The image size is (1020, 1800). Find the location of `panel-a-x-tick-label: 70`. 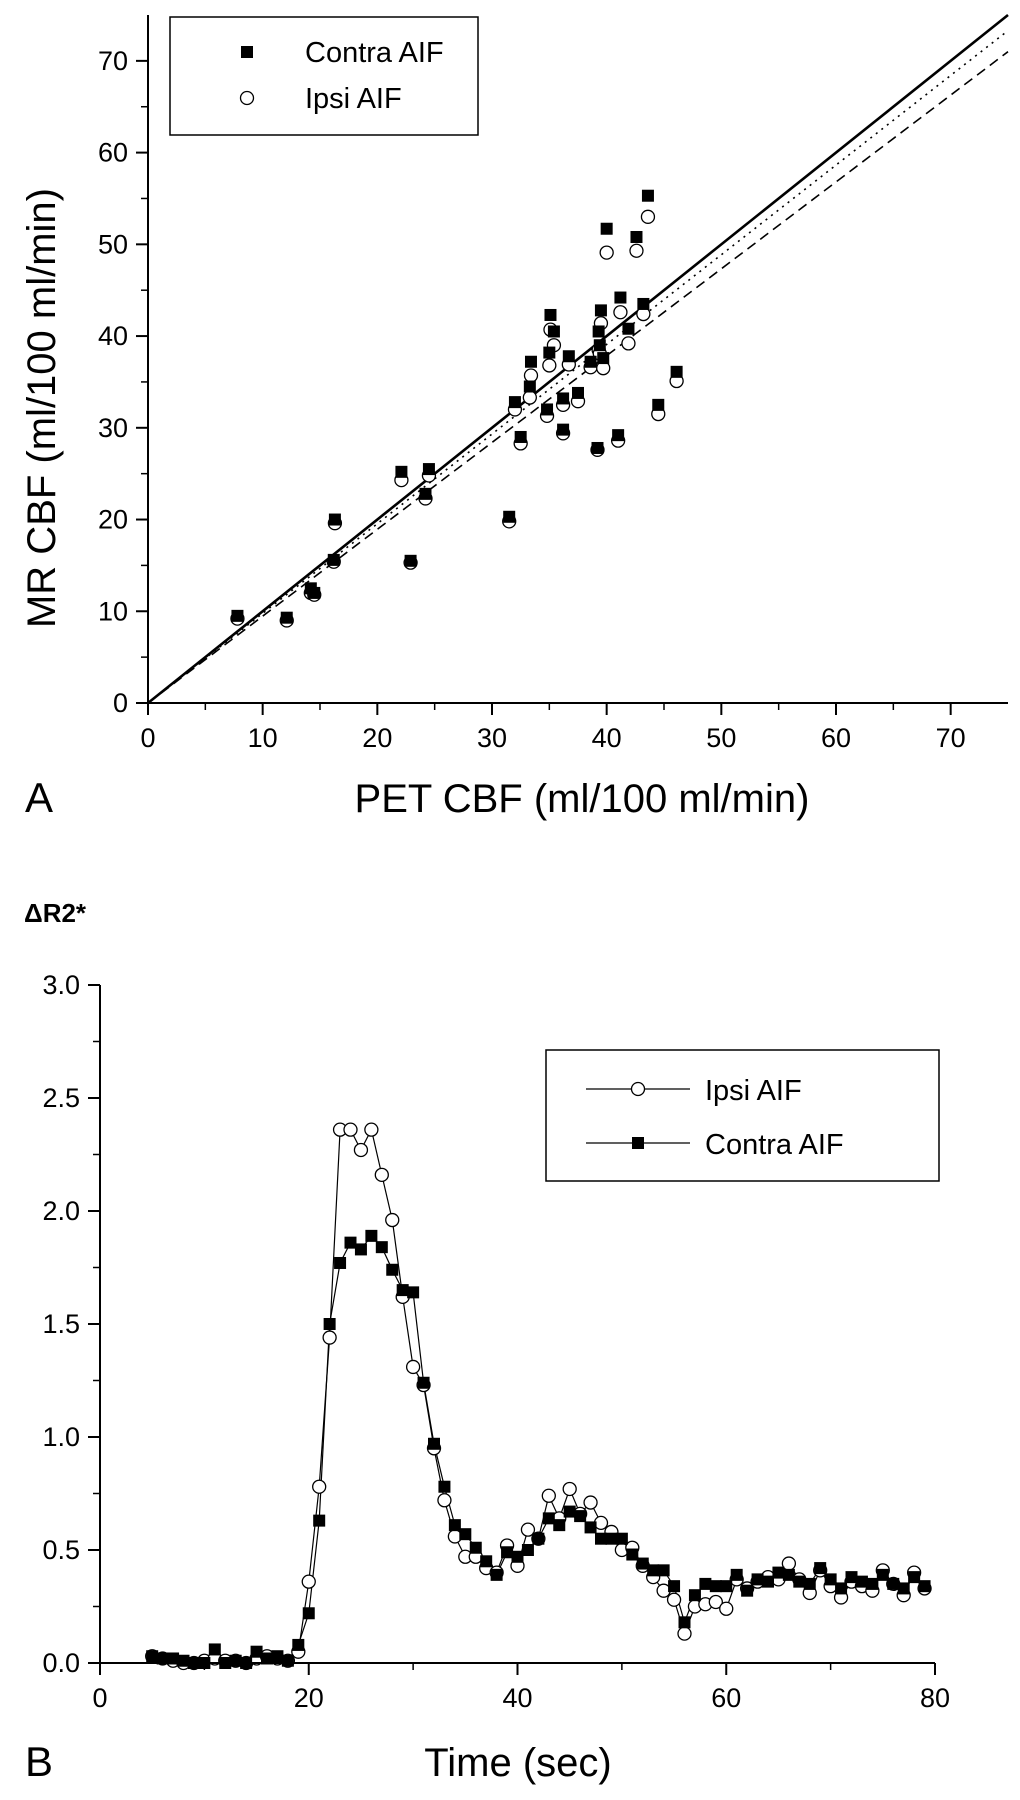

panel-a-x-tick-label: 70 is located at coordinates (951, 738).